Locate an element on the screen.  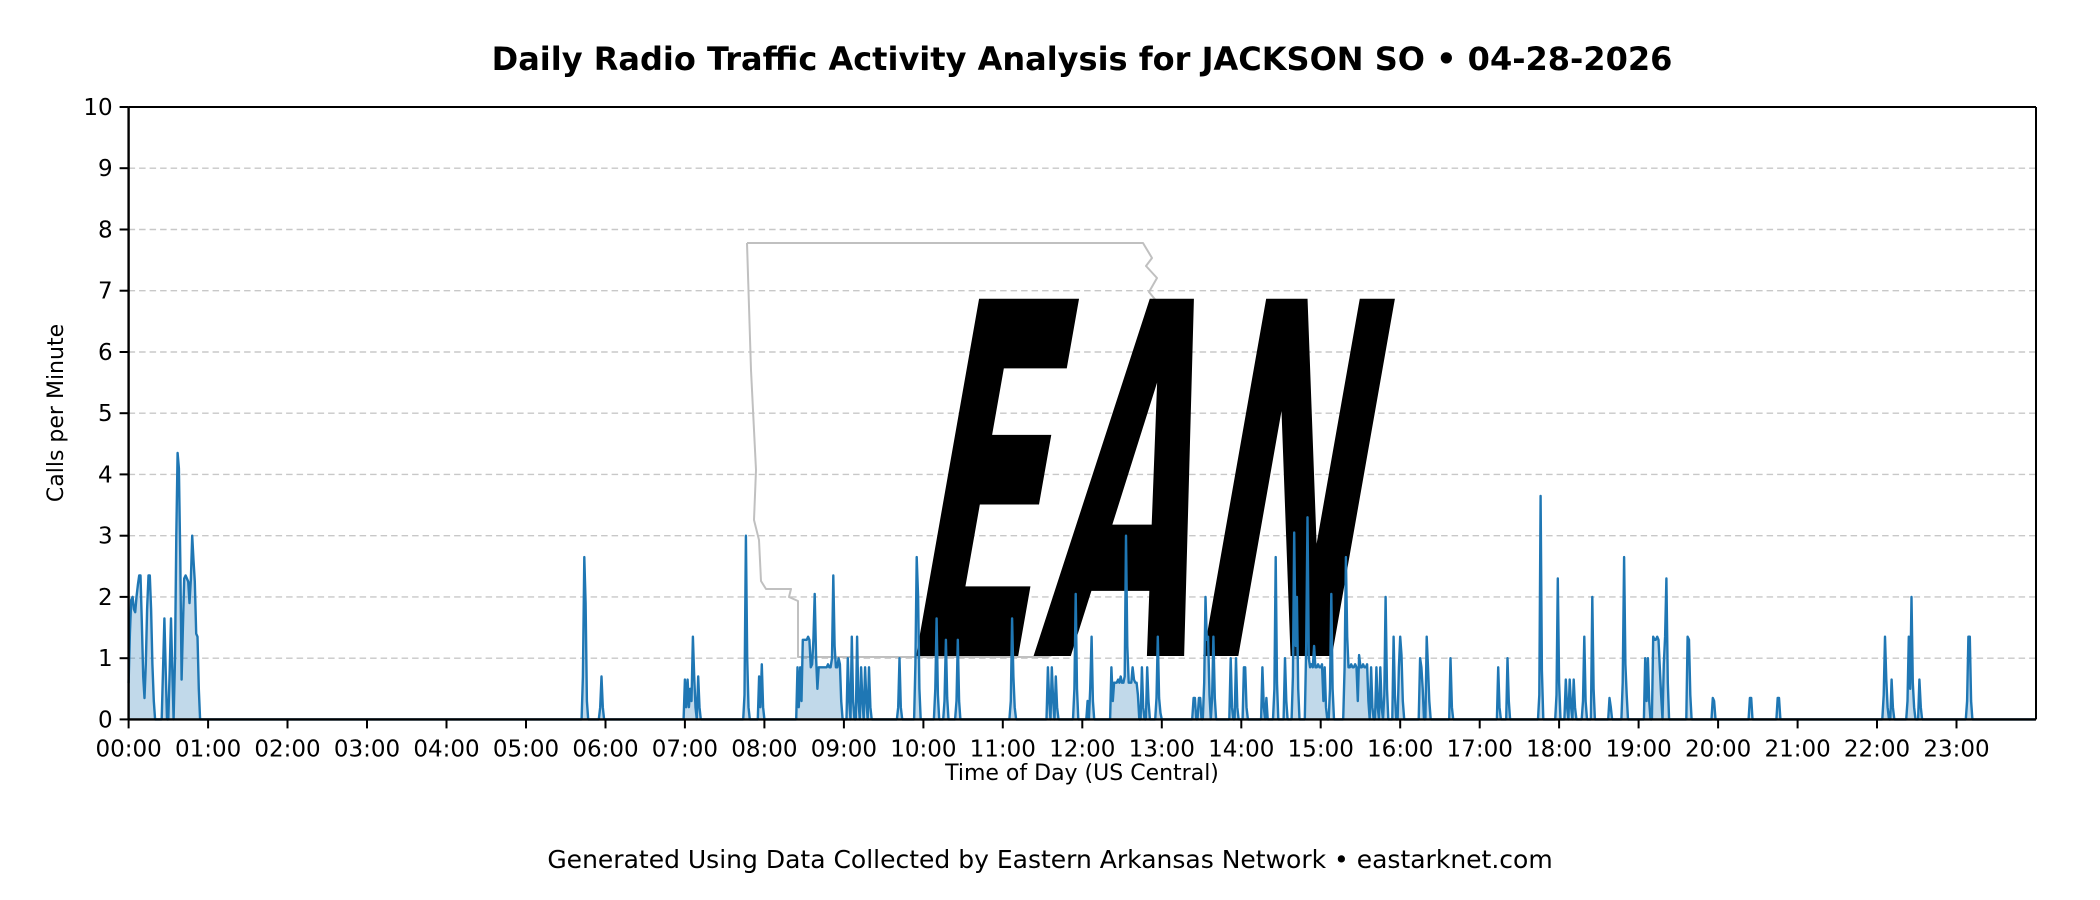
y-axis-label: Calls per Minute is located at coordinates (56, 413).